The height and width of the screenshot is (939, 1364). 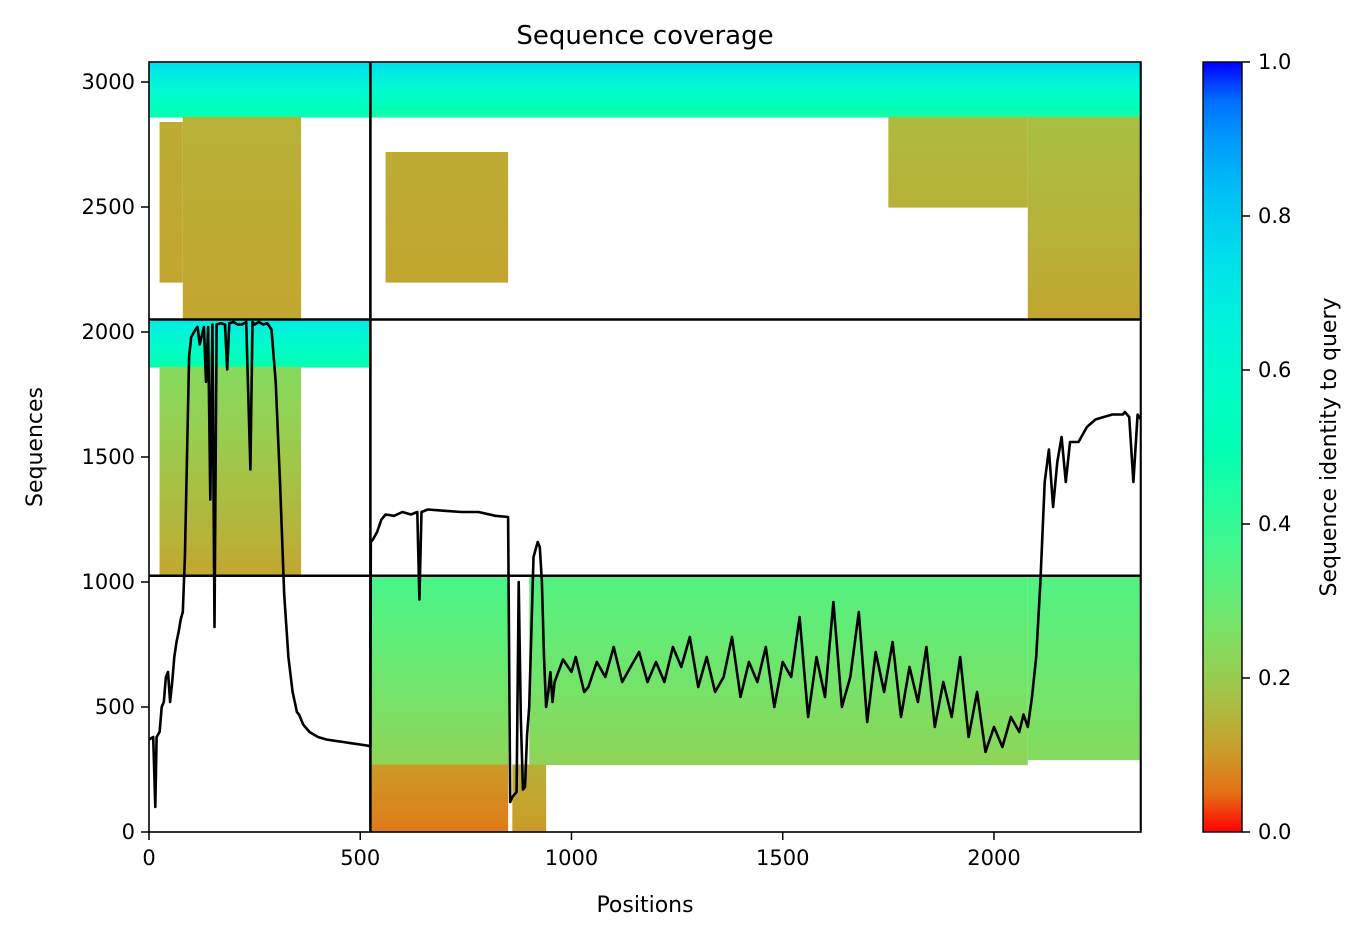 What do you see at coordinates (1274, 832) in the screenshot?
I see `colorbar-tick-label: 0.0` at bounding box center [1274, 832].